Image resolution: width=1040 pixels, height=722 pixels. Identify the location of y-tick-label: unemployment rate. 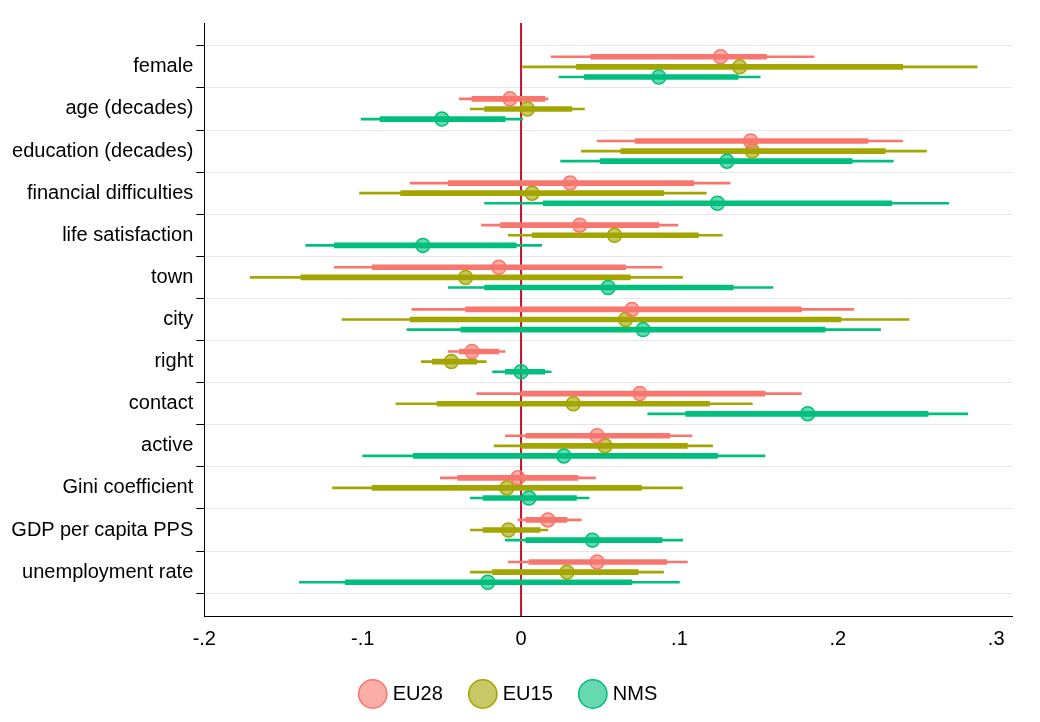
(108, 570).